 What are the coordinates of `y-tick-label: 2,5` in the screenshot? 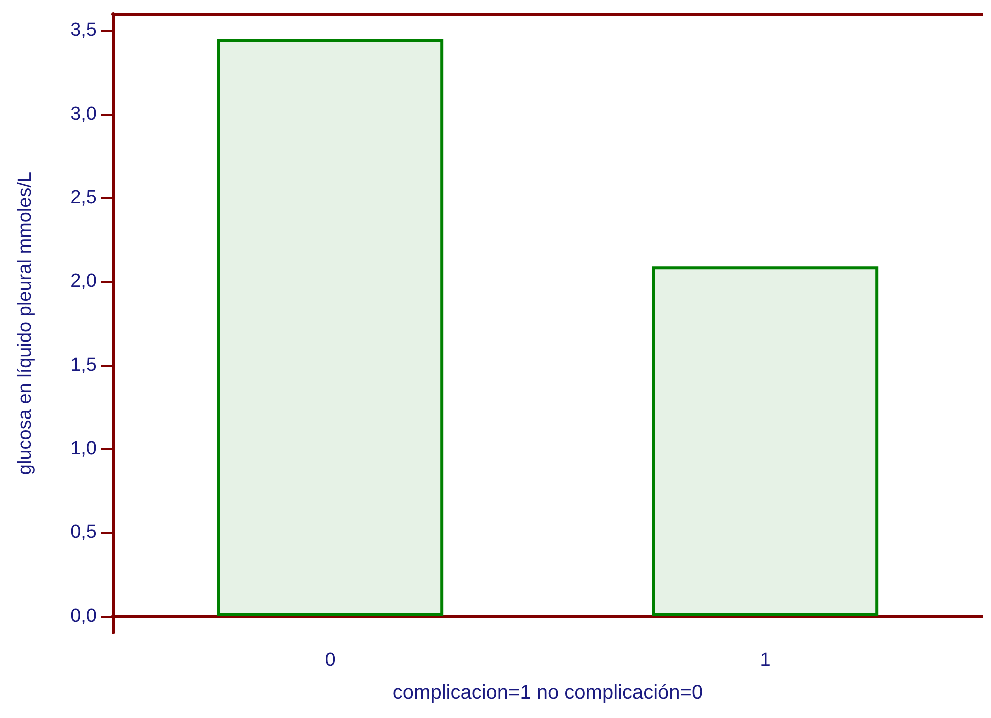 It's located at (83, 198).